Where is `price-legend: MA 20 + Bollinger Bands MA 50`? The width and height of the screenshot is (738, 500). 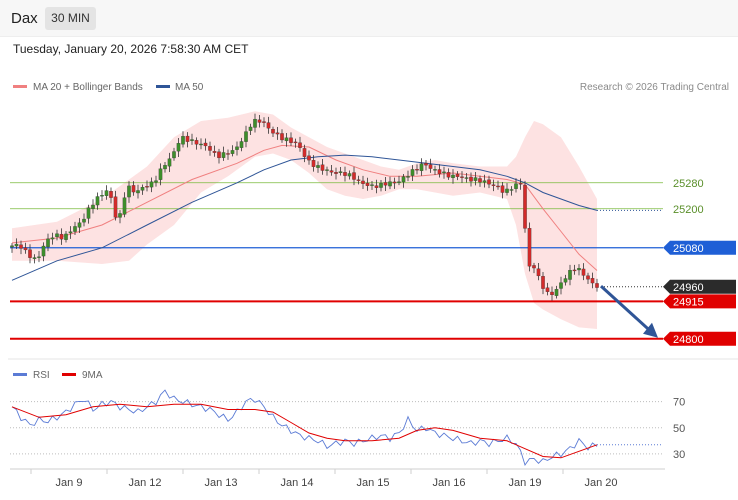 price-legend: MA 20 + Bollinger Bands MA 50 is located at coordinates (108, 87).